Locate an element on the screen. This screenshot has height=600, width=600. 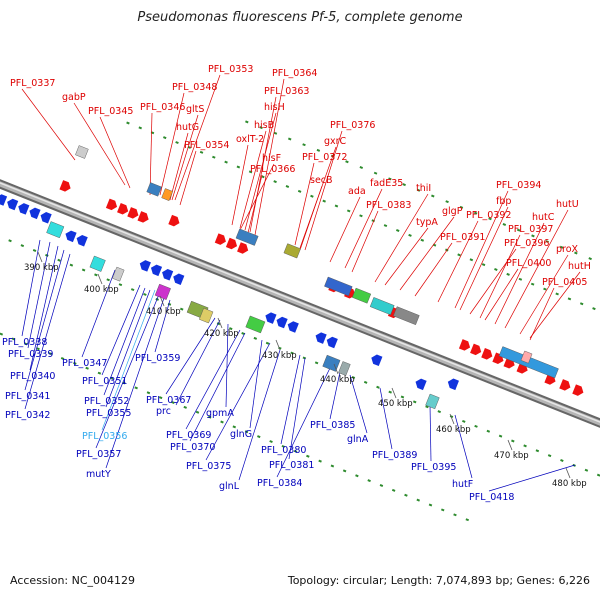
gene-label-reverse: glnG is located at coordinates (241, 434).